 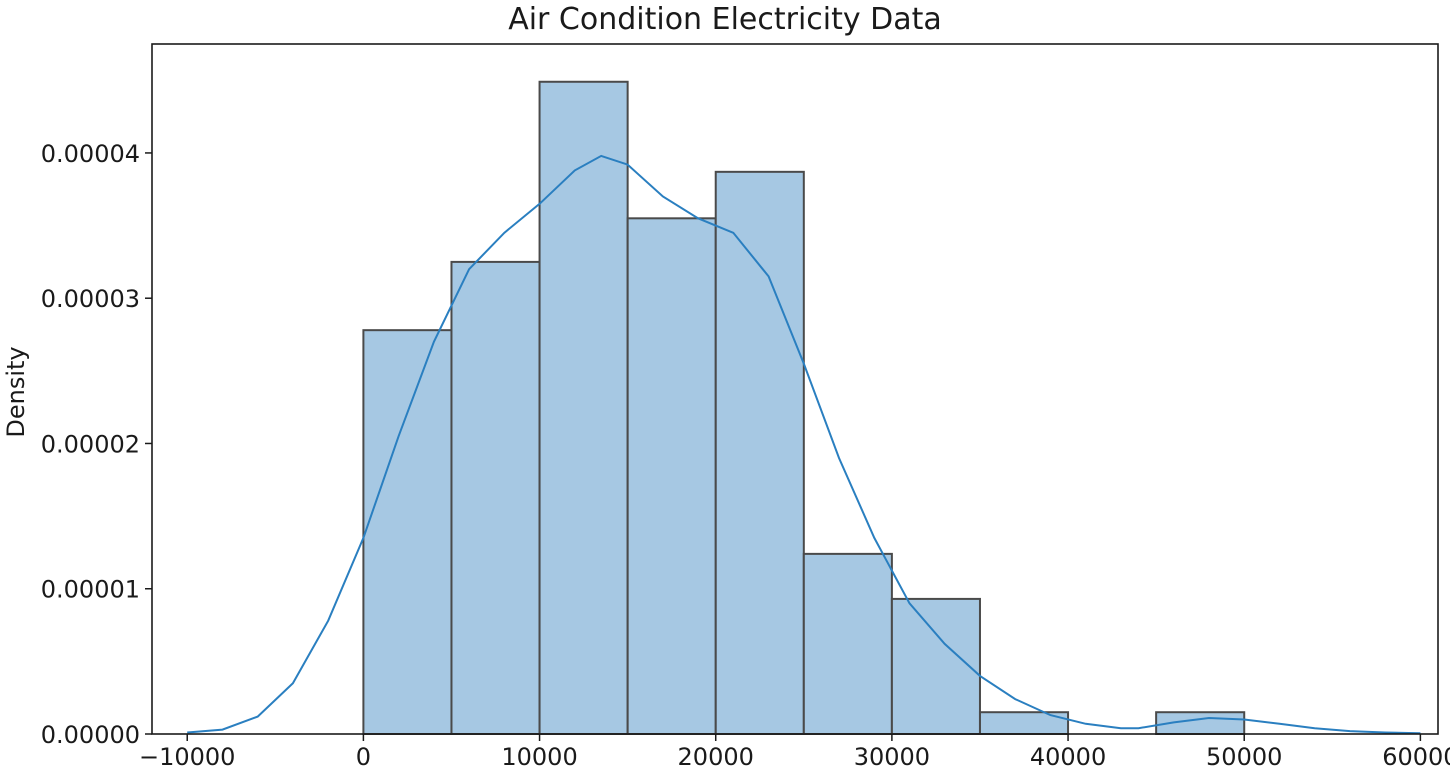 What do you see at coordinates (725, 19) in the screenshot?
I see `chart-title: Air Condition Electricity Data` at bounding box center [725, 19].